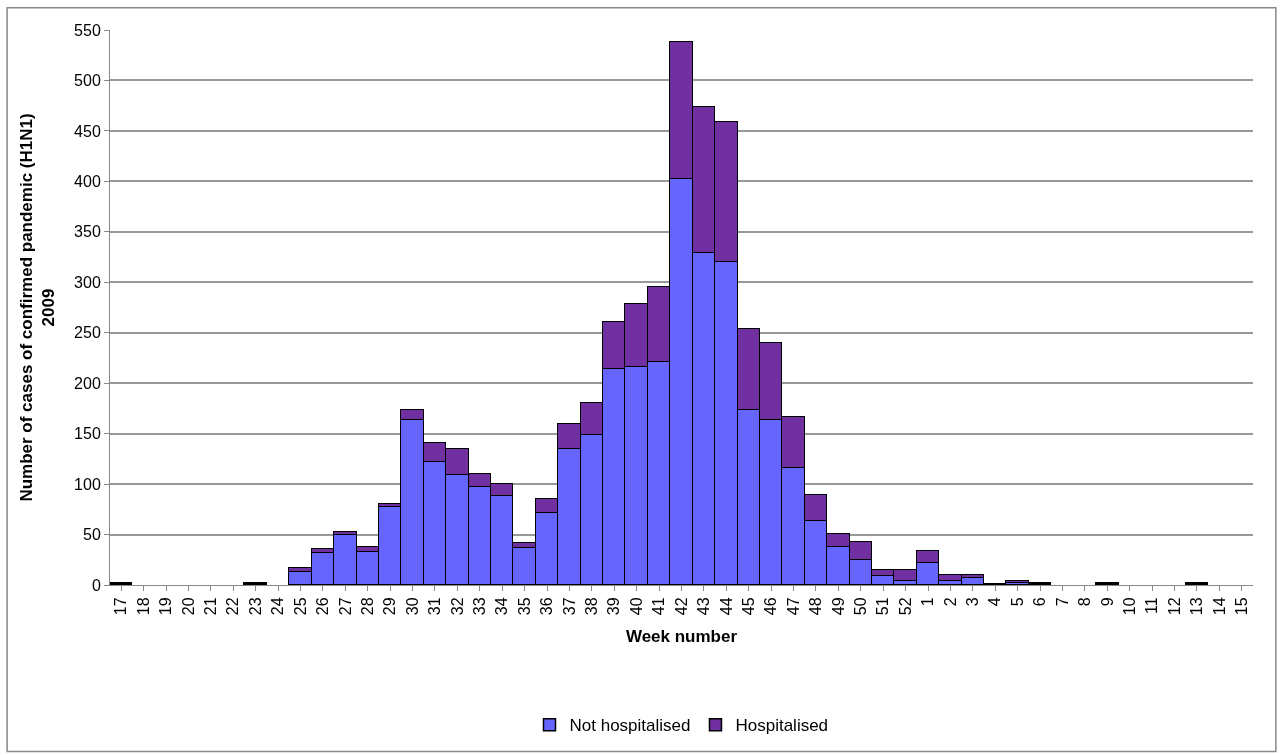  I want to click on y-tick-label: 300, so click(87, 282).